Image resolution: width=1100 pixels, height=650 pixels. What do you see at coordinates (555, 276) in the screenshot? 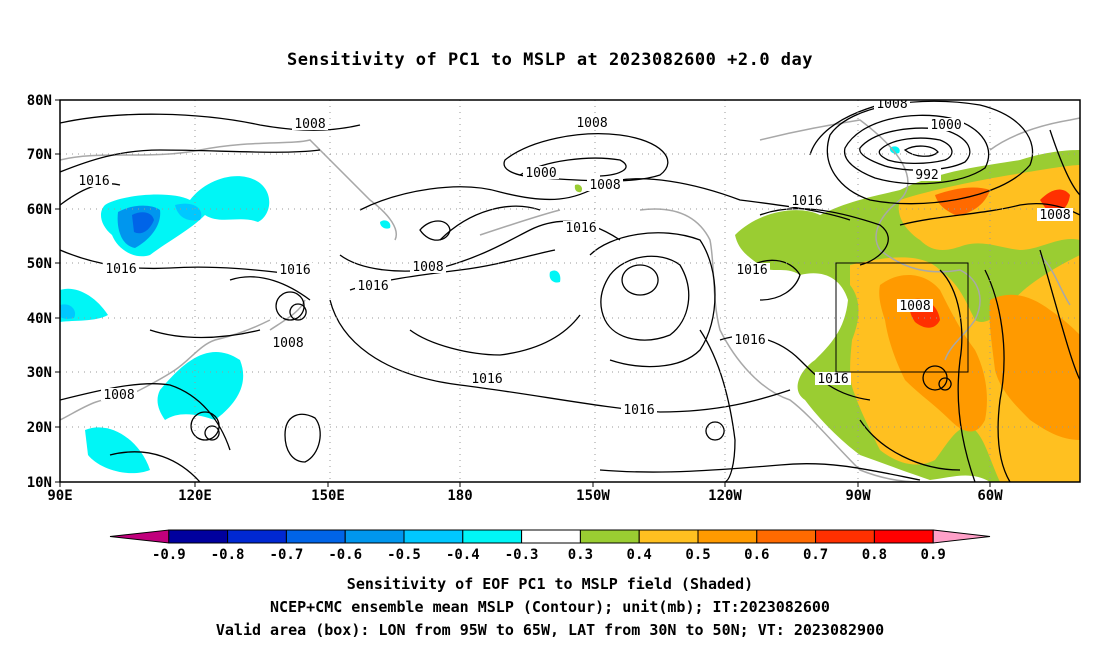
I see `shade-negative-small1` at bounding box center [555, 276].